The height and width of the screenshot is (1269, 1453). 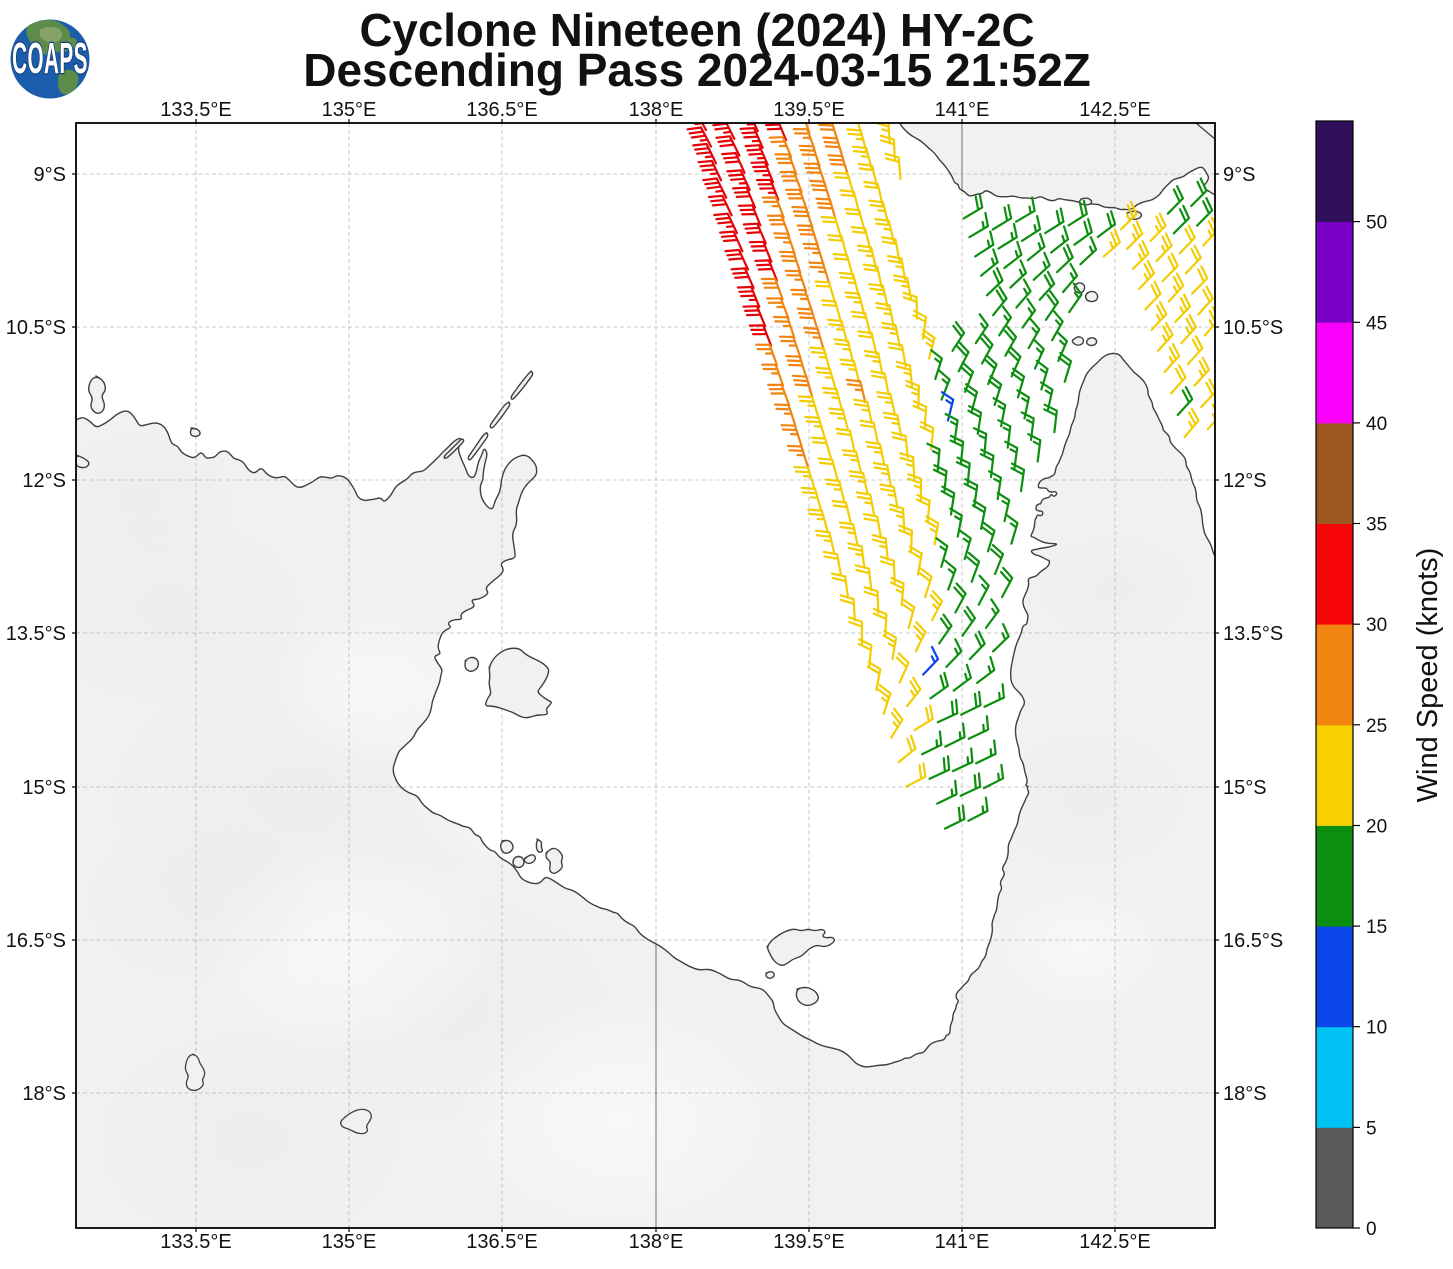 What do you see at coordinates (1371, 1229) in the screenshot?
I see `svg-text: 0` at bounding box center [1371, 1229].